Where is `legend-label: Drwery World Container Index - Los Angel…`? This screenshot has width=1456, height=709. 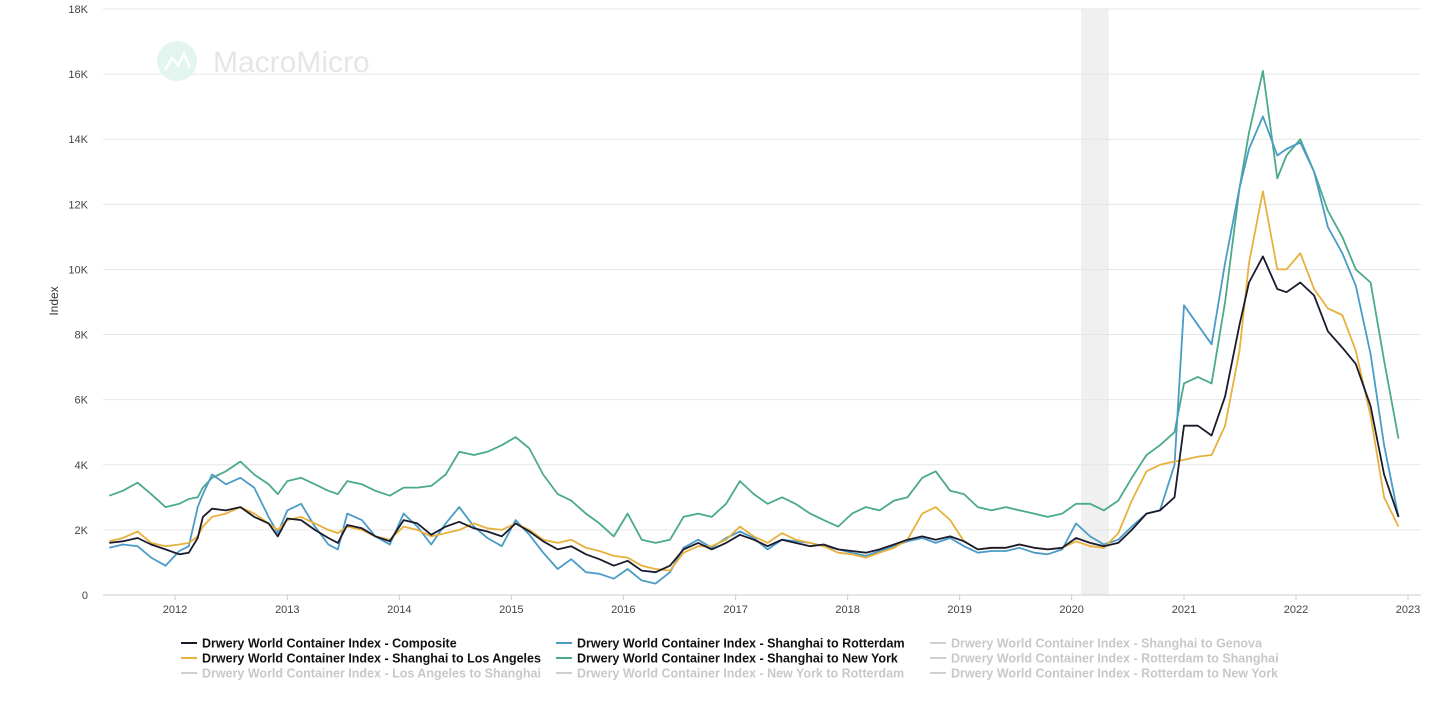 legend-label: Drwery World Container Index - Los Angel… is located at coordinates (371, 674).